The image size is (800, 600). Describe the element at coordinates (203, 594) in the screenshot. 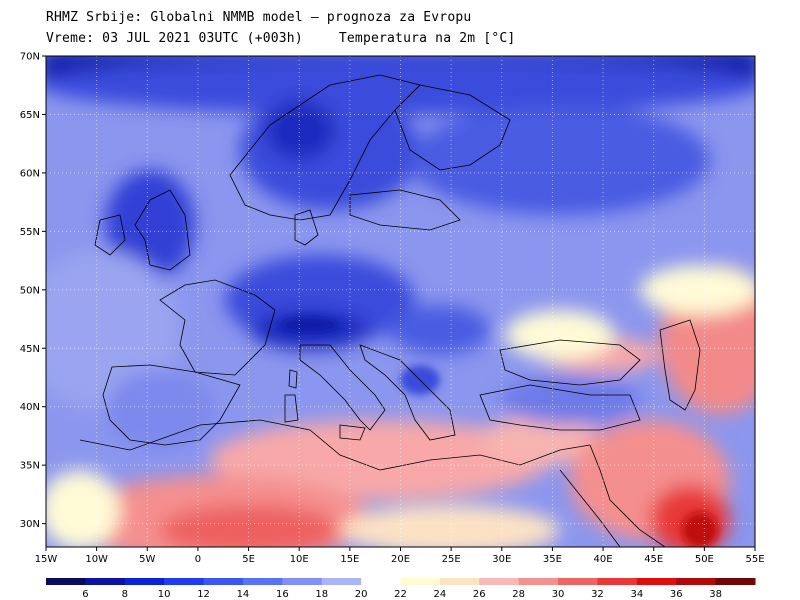

I see `colorbar-label: 12` at that location.